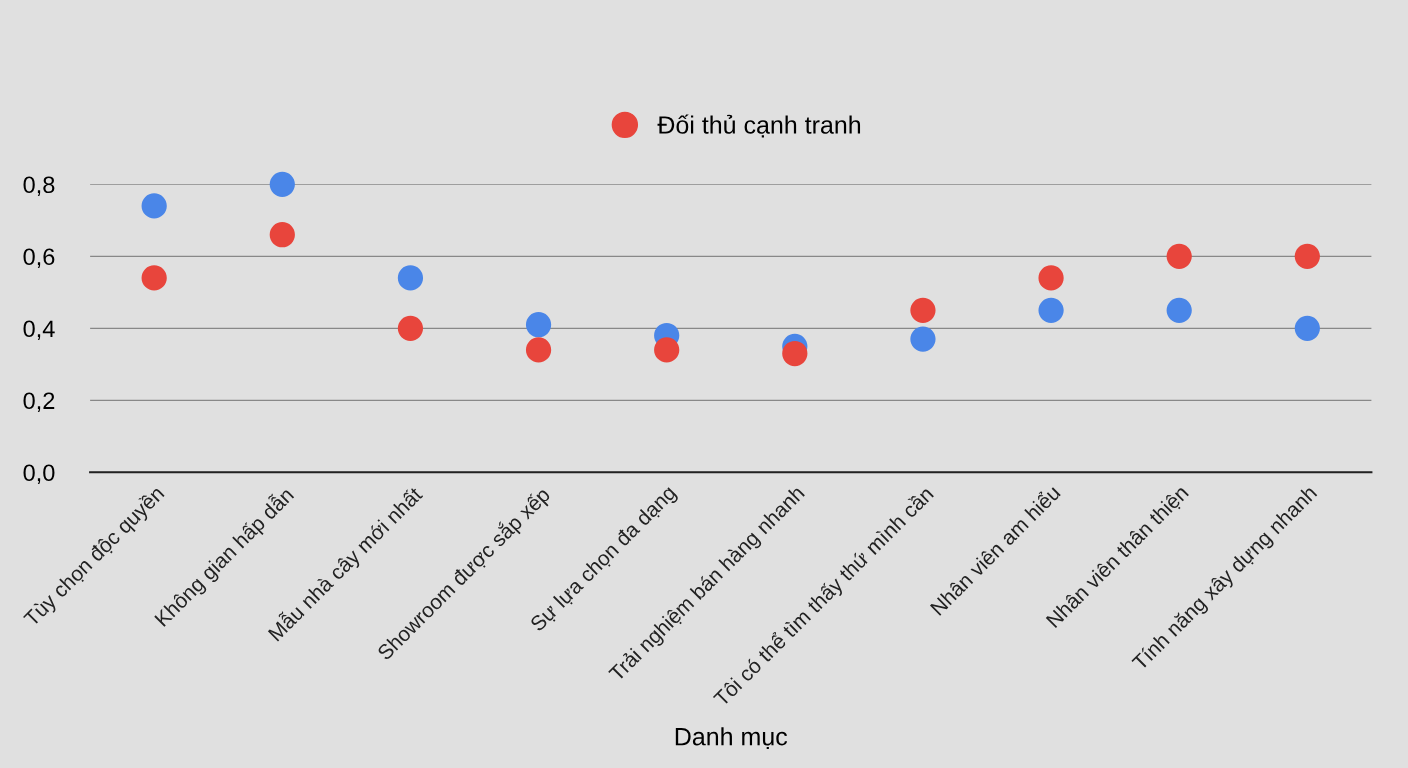  Describe the element at coordinates (39, 474) in the screenshot. I see `y-tick-label: 0,0` at that location.